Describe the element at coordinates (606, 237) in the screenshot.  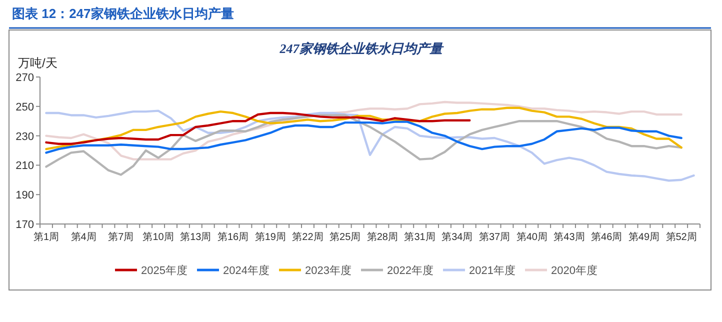
I see `x-tick-label: 第46周` at that location.